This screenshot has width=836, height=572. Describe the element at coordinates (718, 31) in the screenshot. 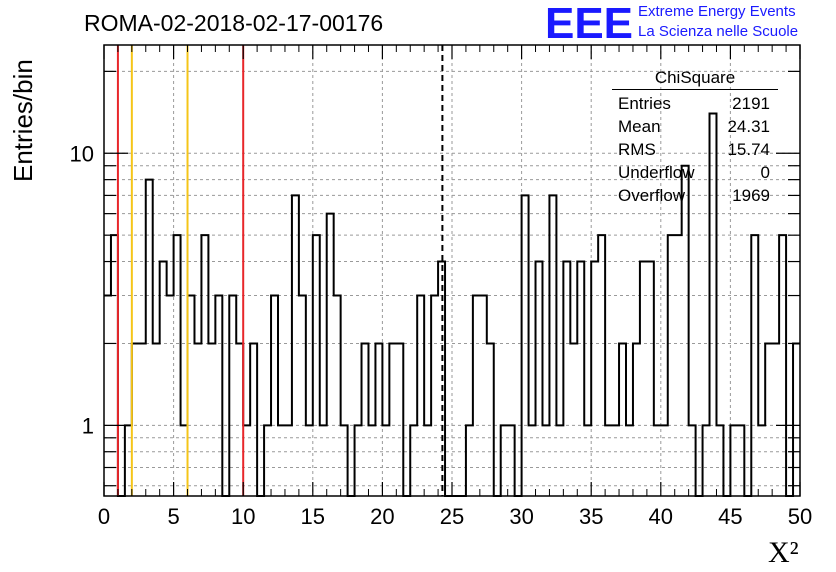

I see `logo-line-2: La Scienza nelle Scuole` at that location.